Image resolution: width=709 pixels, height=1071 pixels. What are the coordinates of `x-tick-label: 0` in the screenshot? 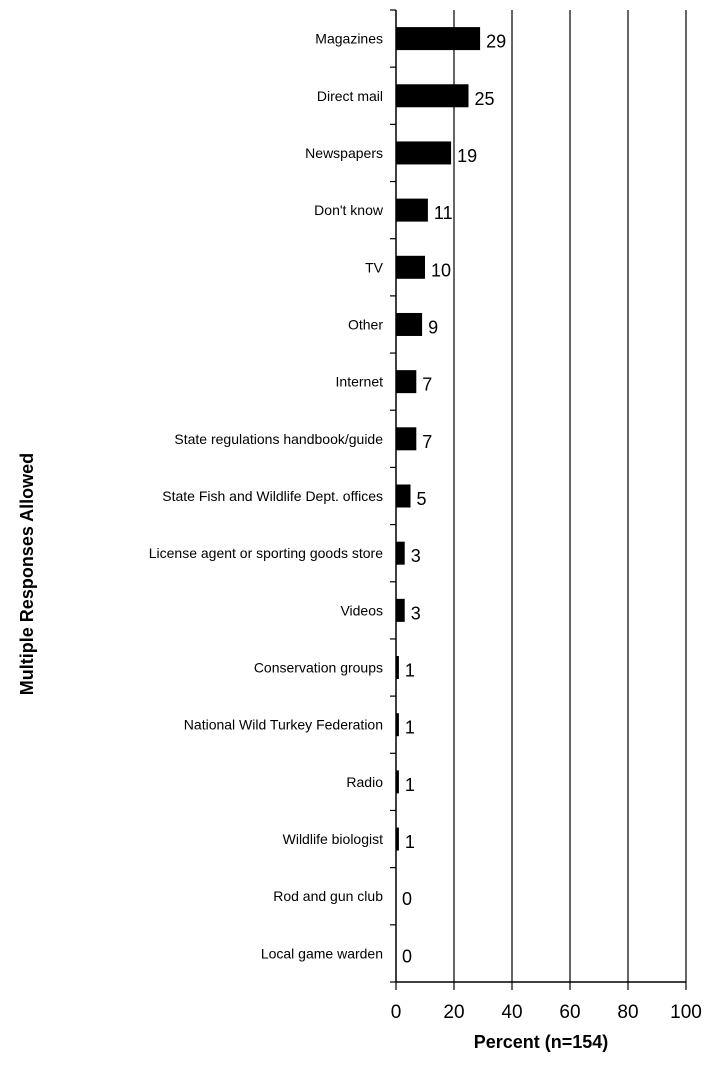 It's located at (396, 1012).